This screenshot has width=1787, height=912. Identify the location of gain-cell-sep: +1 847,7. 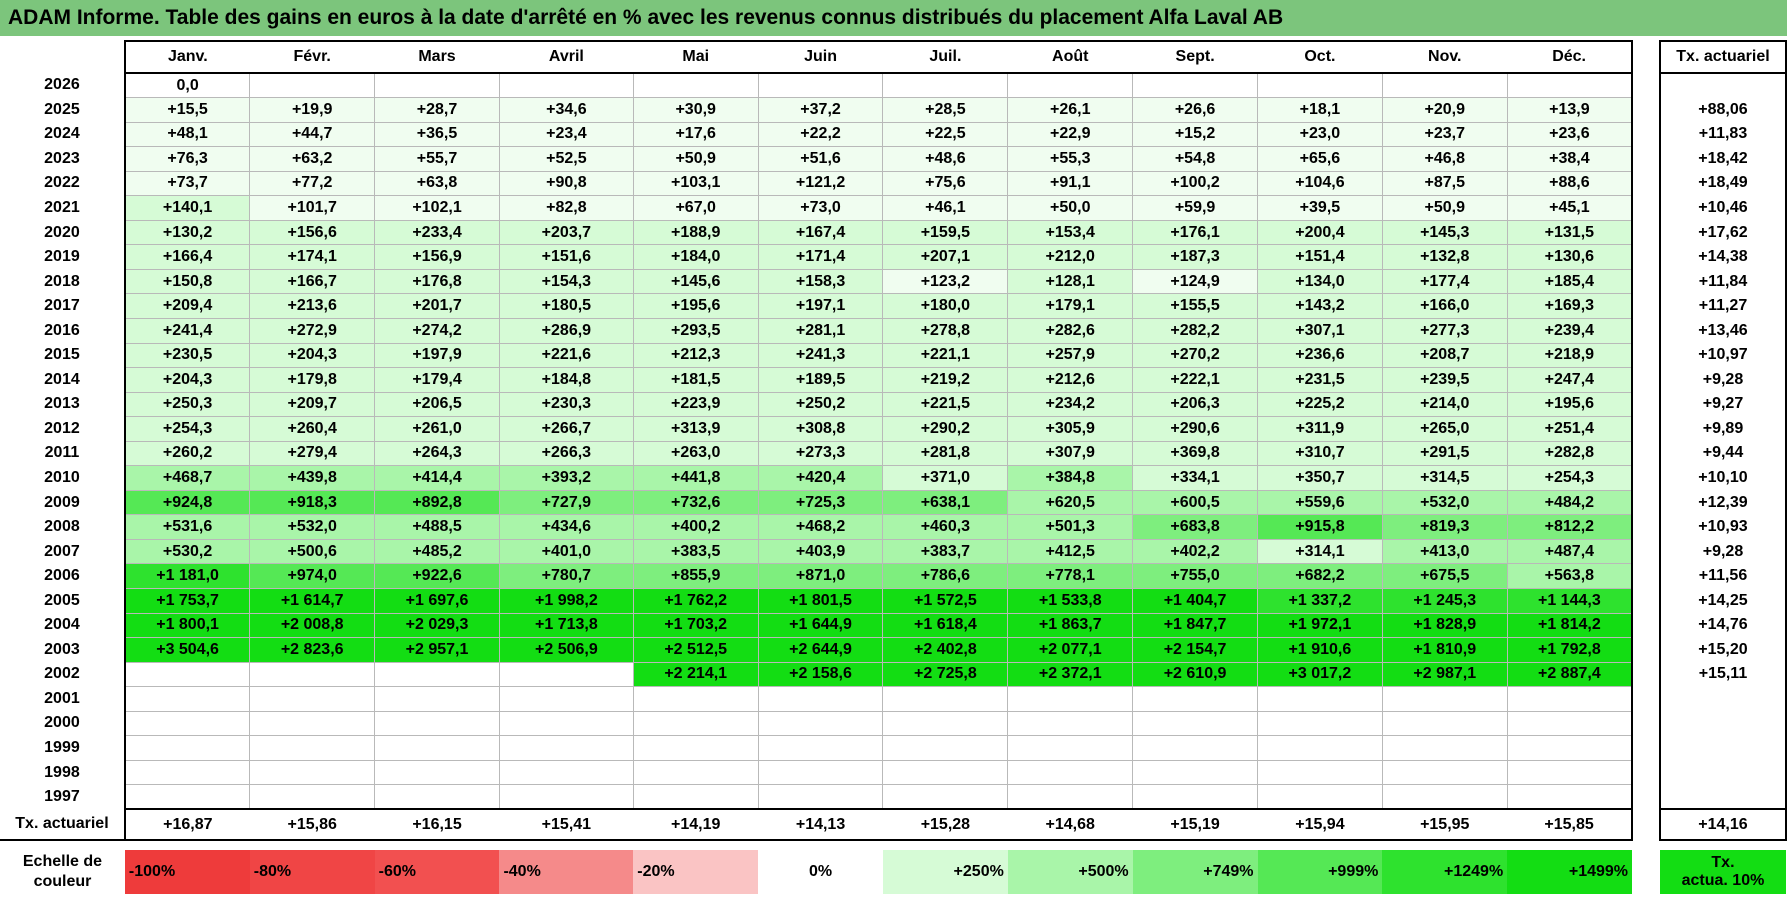
(1195, 625).